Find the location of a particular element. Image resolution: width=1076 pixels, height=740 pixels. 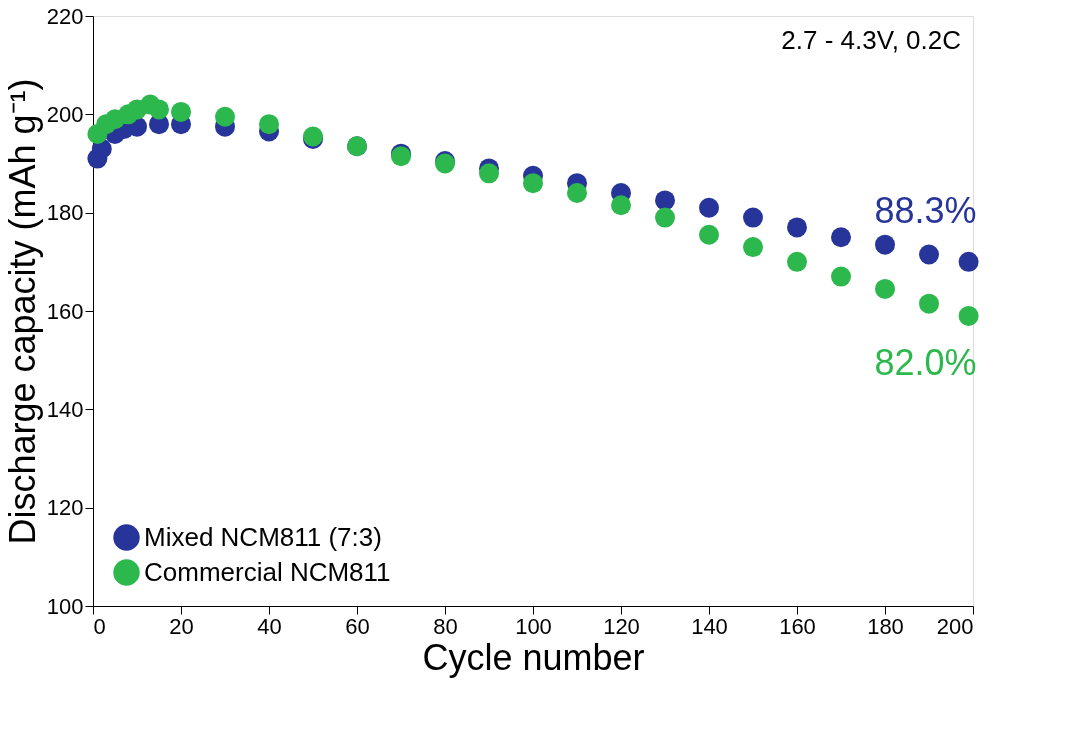

x-tick-label: 40 is located at coordinates (269, 626).